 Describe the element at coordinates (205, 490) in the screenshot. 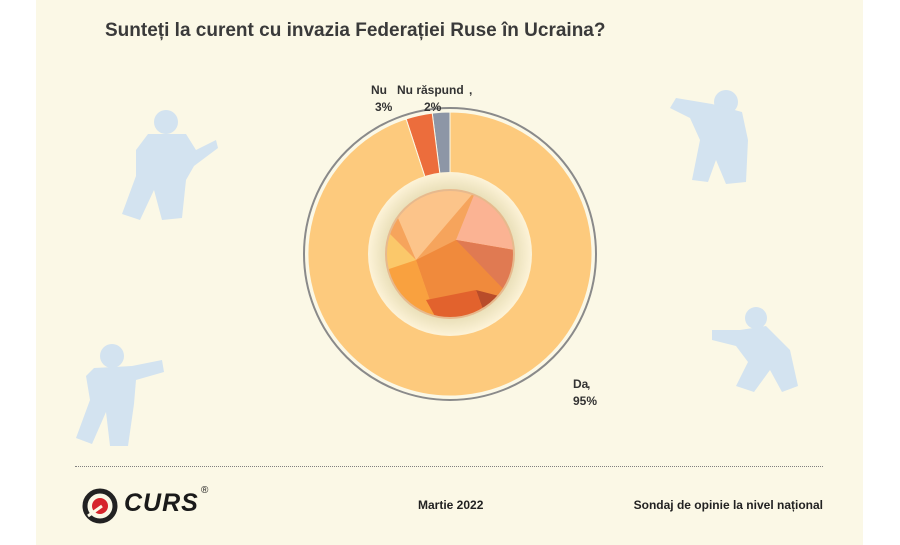

I see `logo-registered-mark: ®` at that location.